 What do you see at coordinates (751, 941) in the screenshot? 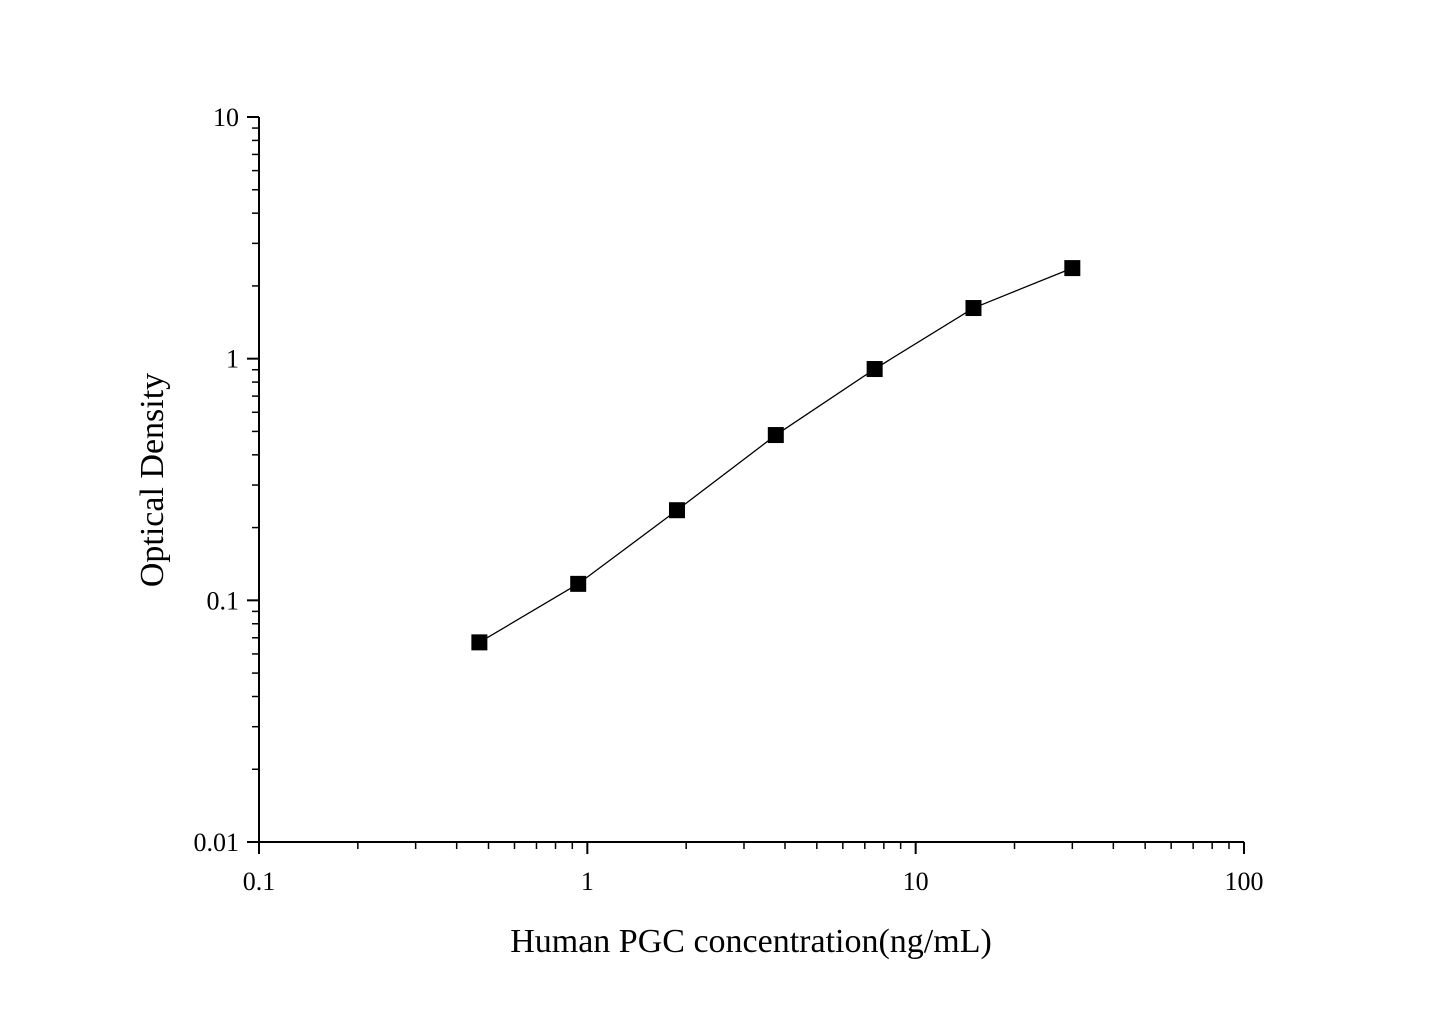
I see `x-axis-title: Human PGC concentration(ng/mL)` at bounding box center [751, 941].